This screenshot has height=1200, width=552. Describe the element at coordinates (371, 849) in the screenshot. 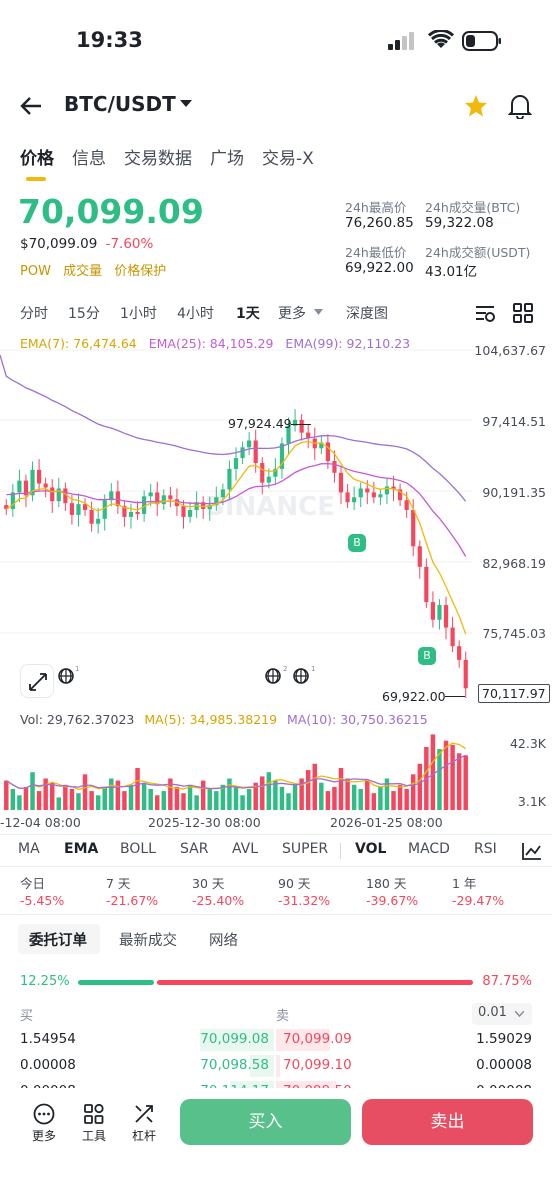

I see `ind-vol: VOL` at that location.